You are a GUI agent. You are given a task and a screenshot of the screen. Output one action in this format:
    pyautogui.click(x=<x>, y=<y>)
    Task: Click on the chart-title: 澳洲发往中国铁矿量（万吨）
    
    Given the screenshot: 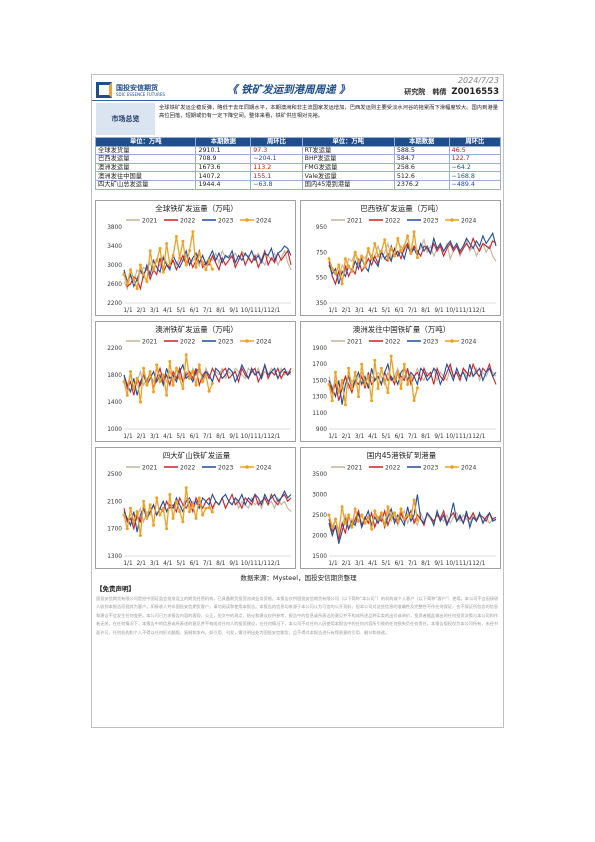 What is the action you would take?
    pyautogui.click(x=402, y=329)
    